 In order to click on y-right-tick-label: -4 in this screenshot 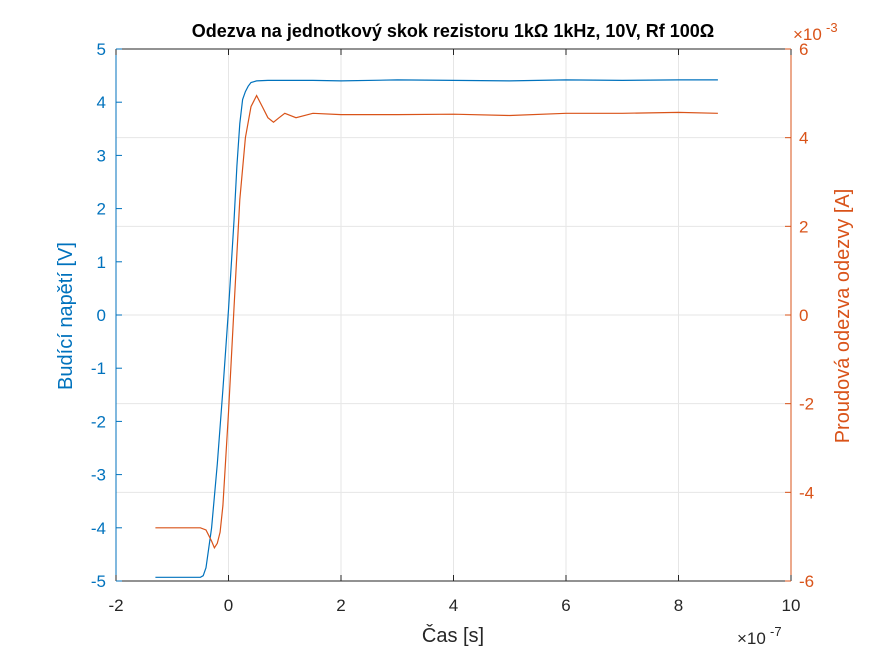, I will do `click(806, 492)`.